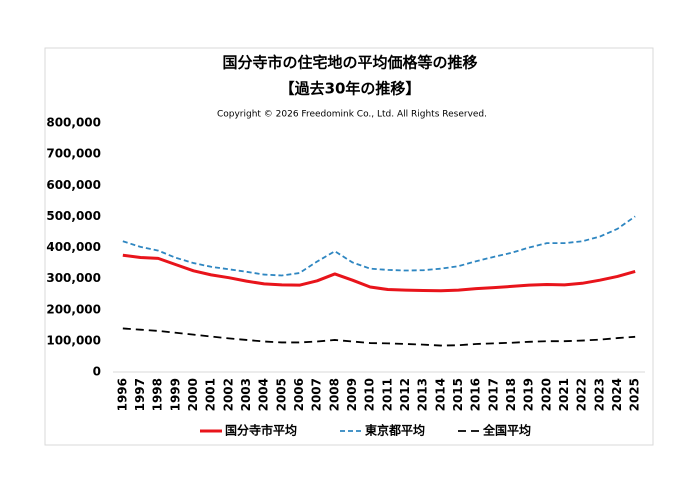 This screenshot has height=499, width=700. What do you see at coordinates (405, 394) in the screenshot?
I see `x-tick-label: 2012` at bounding box center [405, 394].